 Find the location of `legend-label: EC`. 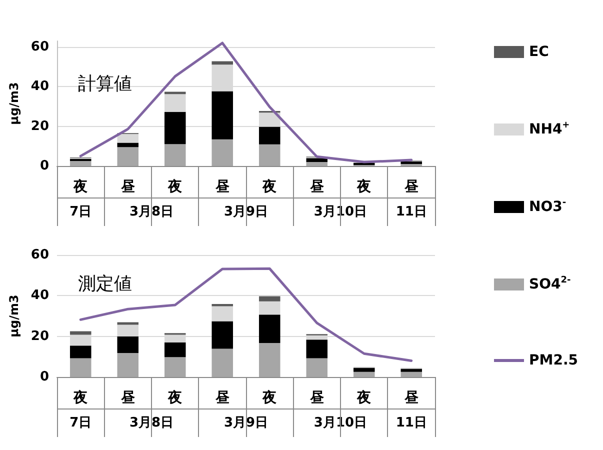

legend-label: EC is located at coordinates (539, 52).